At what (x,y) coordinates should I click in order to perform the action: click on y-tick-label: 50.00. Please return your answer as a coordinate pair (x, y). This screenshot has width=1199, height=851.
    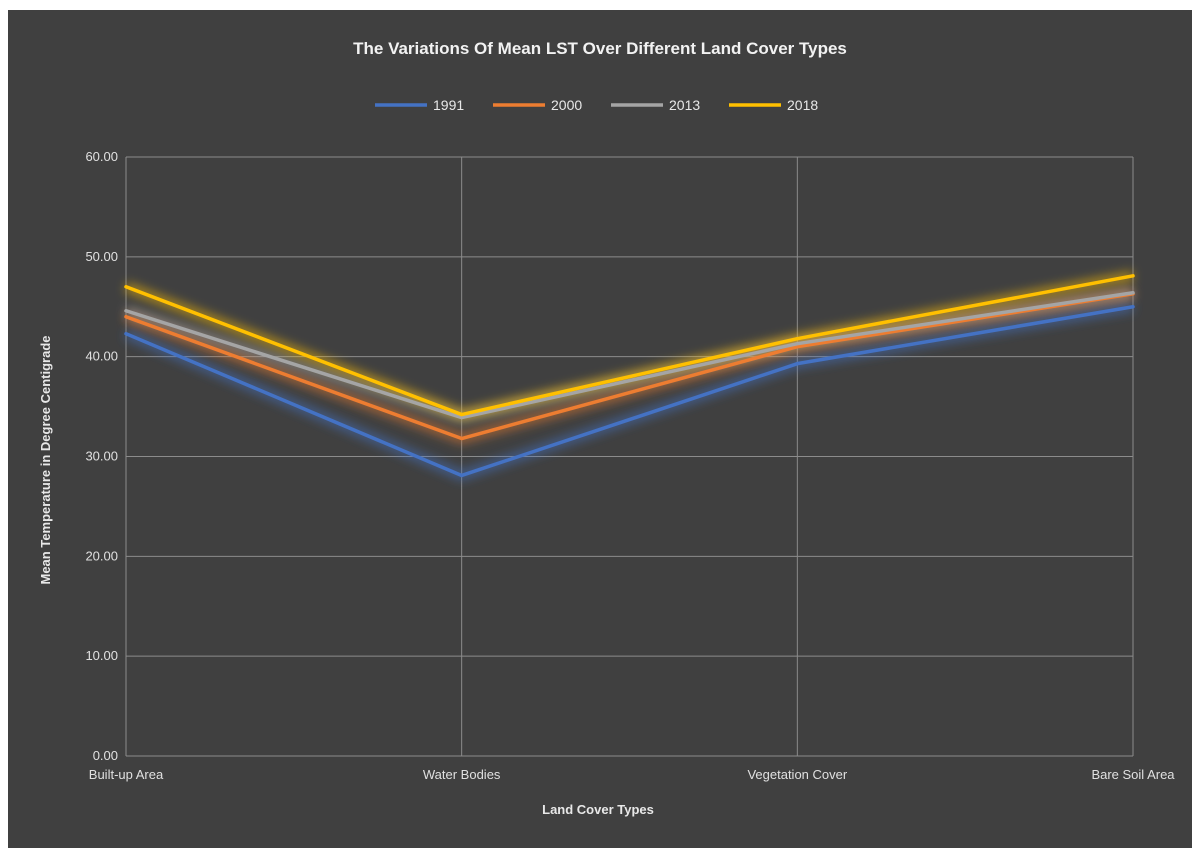
    Looking at the image, I should click on (101, 256).